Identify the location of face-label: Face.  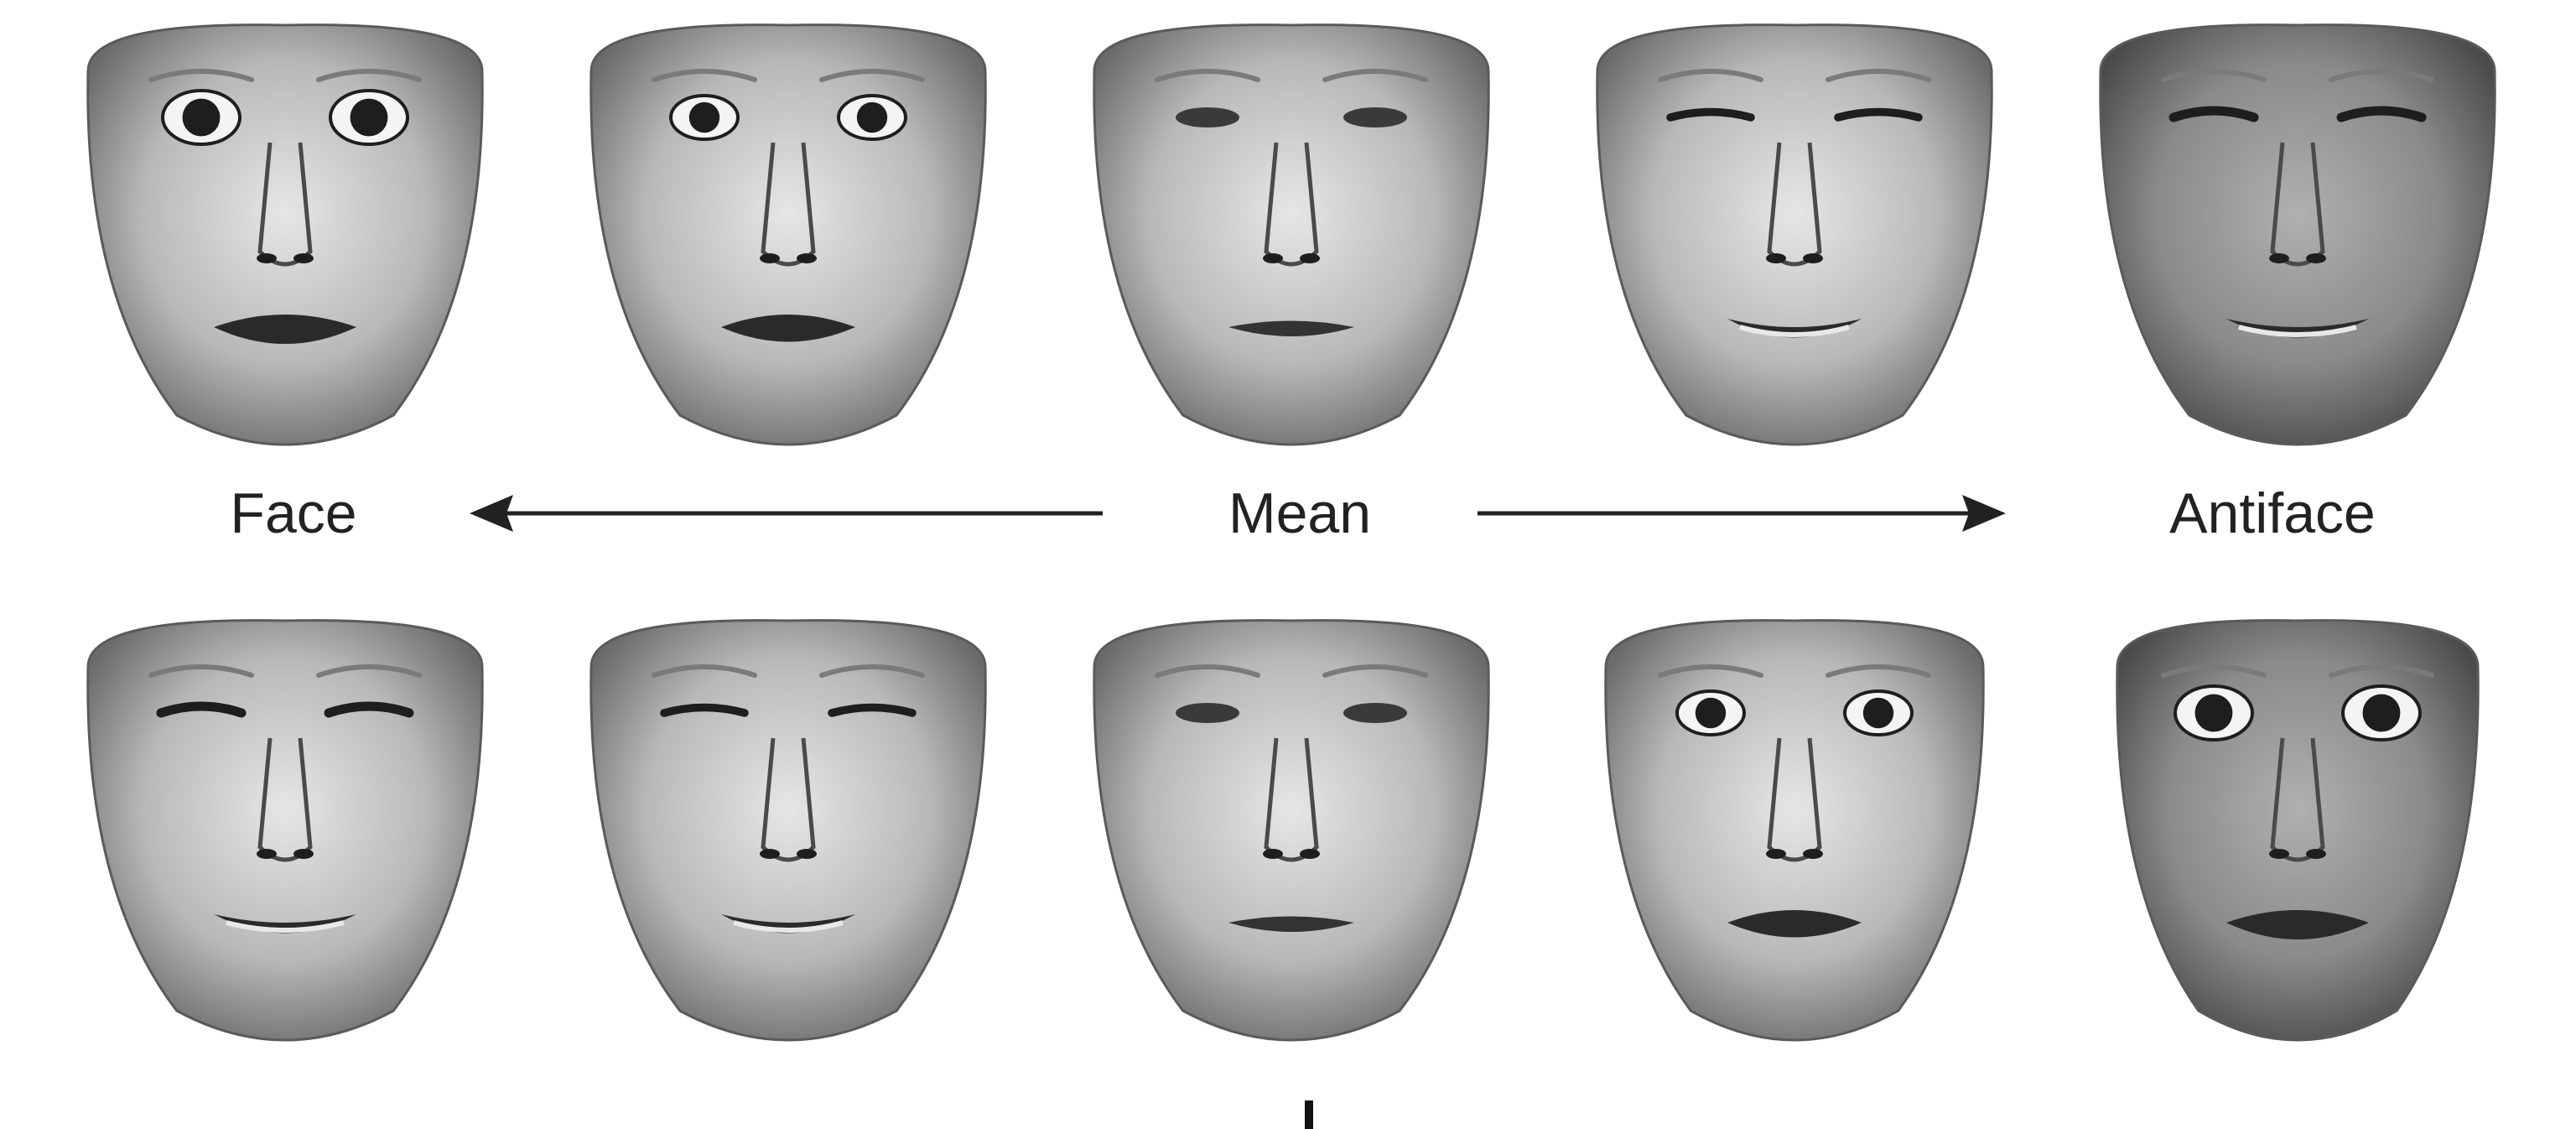
(293, 513).